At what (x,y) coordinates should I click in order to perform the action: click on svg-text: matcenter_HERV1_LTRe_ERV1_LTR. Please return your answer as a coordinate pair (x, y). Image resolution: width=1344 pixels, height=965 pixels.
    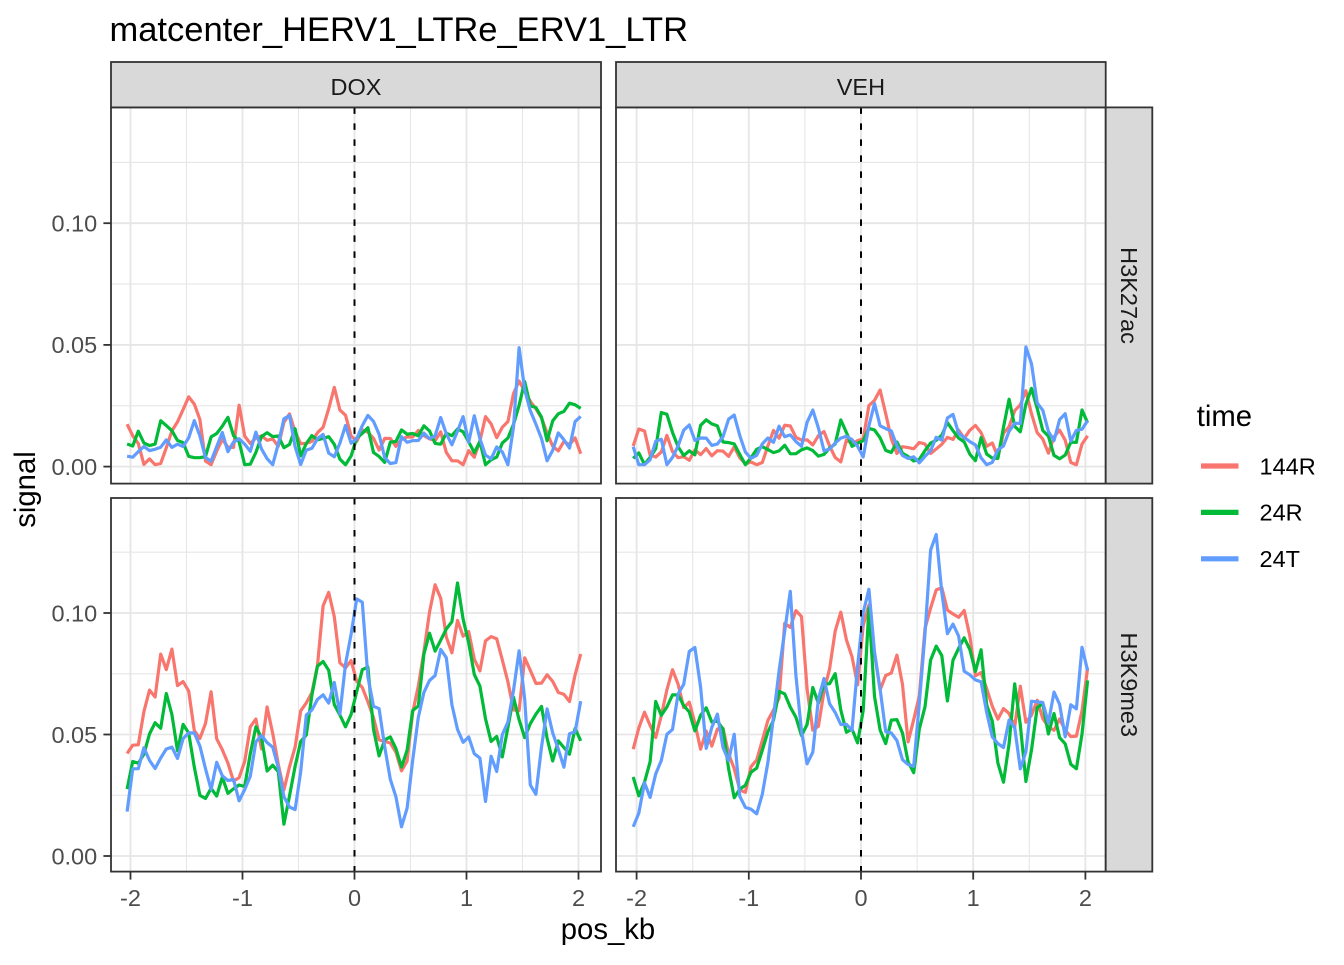
    Looking at the image, I should click on (399, 30).